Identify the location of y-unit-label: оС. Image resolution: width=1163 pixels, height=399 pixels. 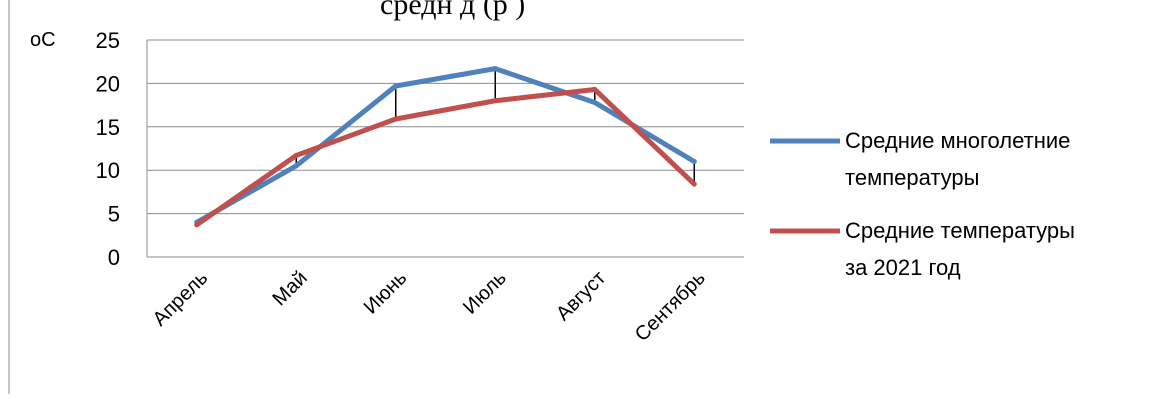
(43, 40).